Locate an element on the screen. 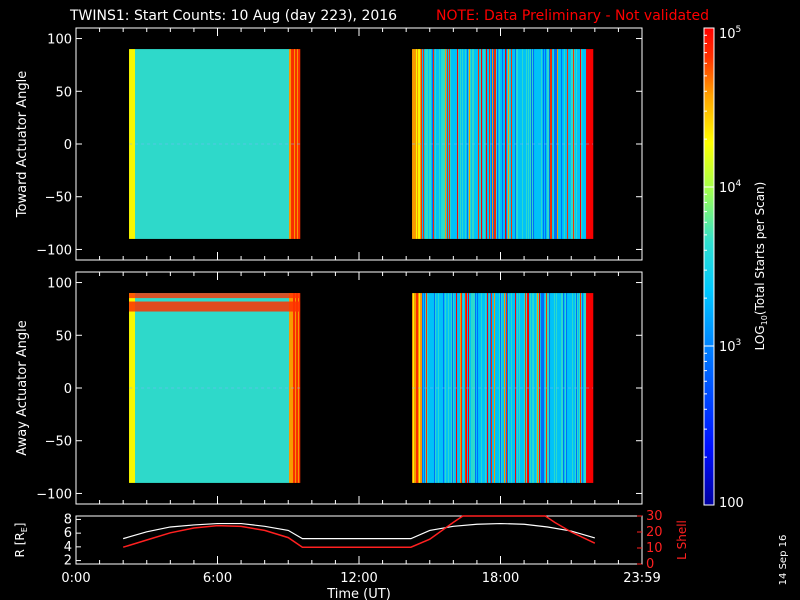 The width and height of the screenshot is (800, 600). colorbar-tick-base: 10 is located at coordinates (727, 34).